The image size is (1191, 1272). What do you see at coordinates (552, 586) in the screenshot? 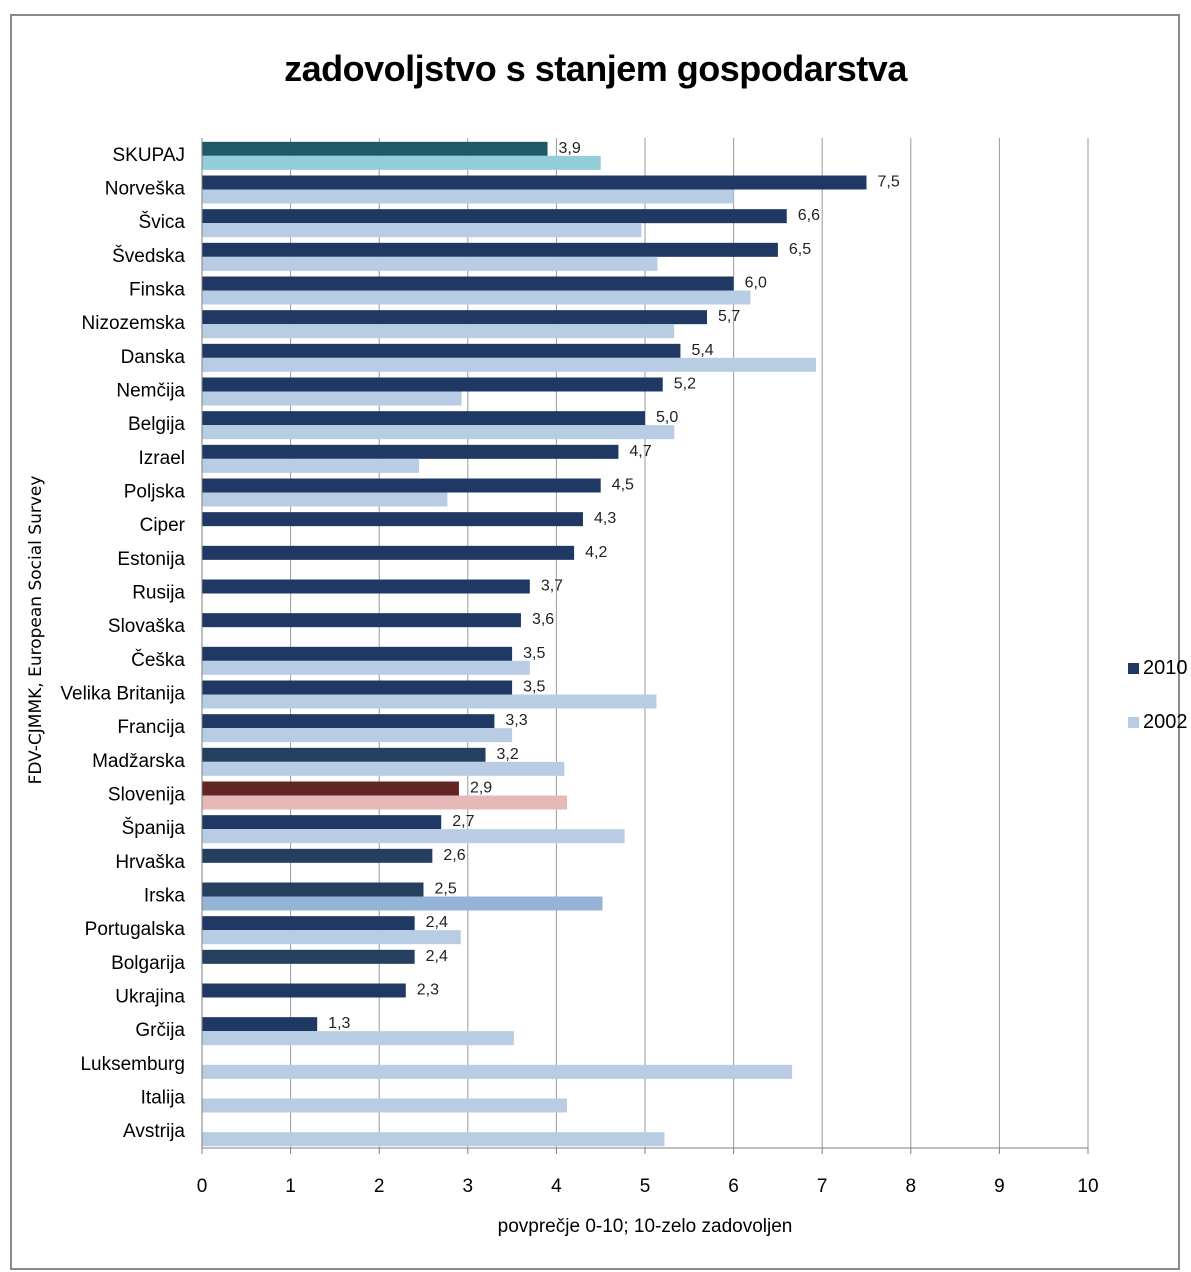
I see `data-label-row-13: 3,7` at bounding box center [552, 586].